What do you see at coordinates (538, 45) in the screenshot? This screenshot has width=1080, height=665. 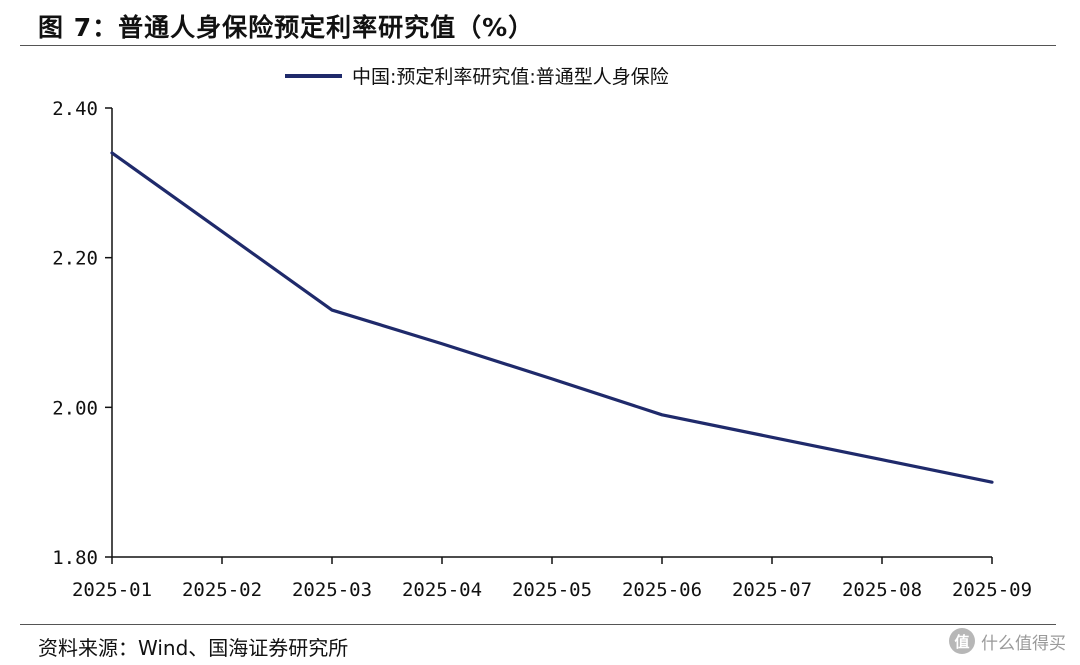 I see `title-rule` at bounding box center [538, 45].